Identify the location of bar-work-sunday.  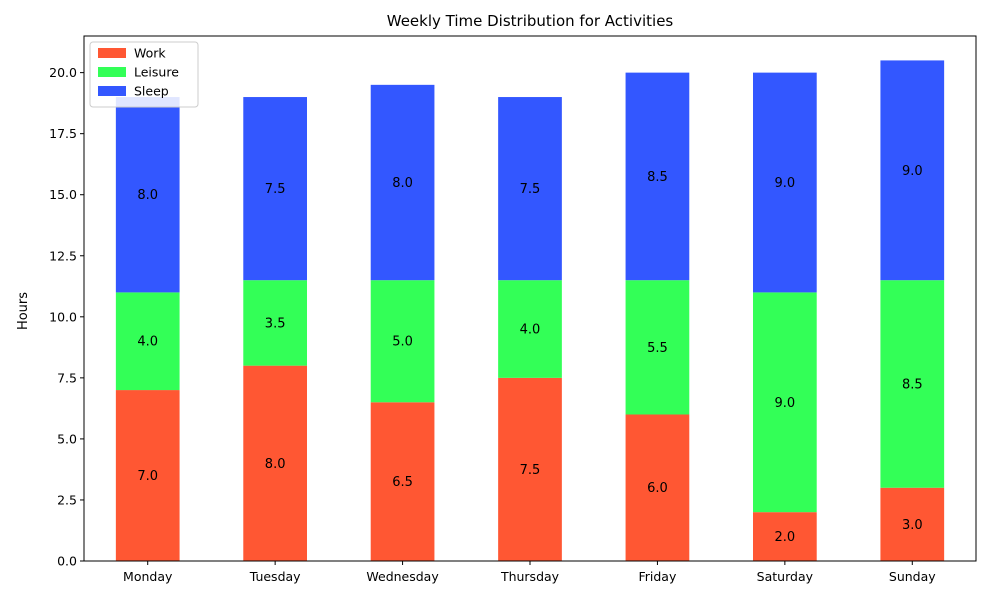
(912, 524).